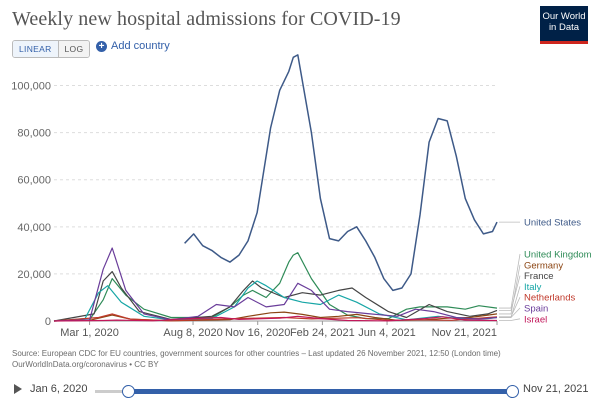 Image resolution: width=600 pixels, height=402 pixels. I want to click on timeline-range-fill, so click(320, 391).